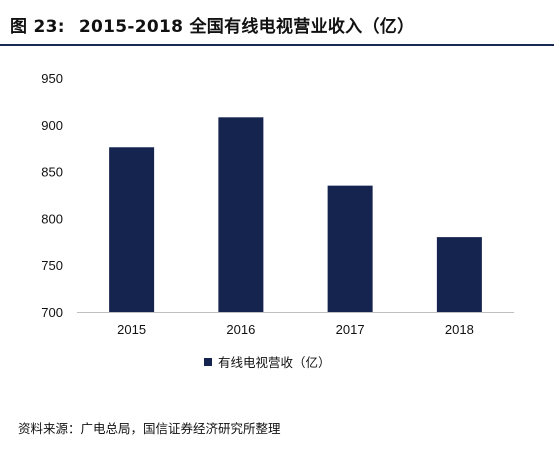  What do you see at coordinates (52, 125) in the screenshot?
I see `y-tick-label: 900` at bounding box center [52, 125].